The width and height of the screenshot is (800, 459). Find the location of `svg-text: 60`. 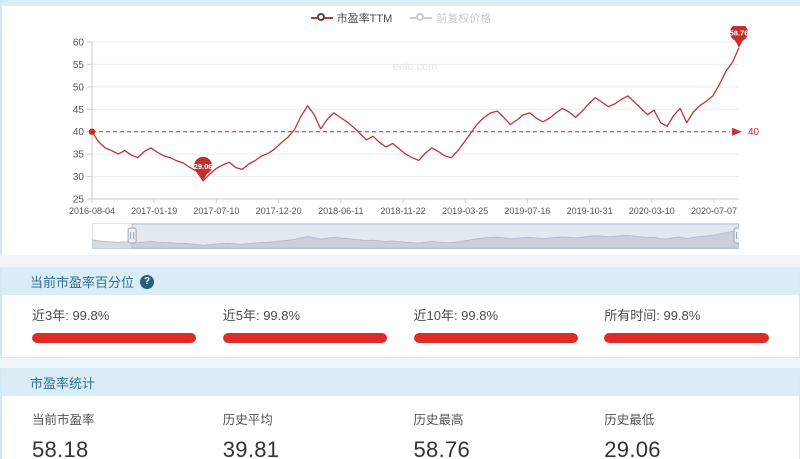

svg-text: 60 is located at coordinates (79, 43).